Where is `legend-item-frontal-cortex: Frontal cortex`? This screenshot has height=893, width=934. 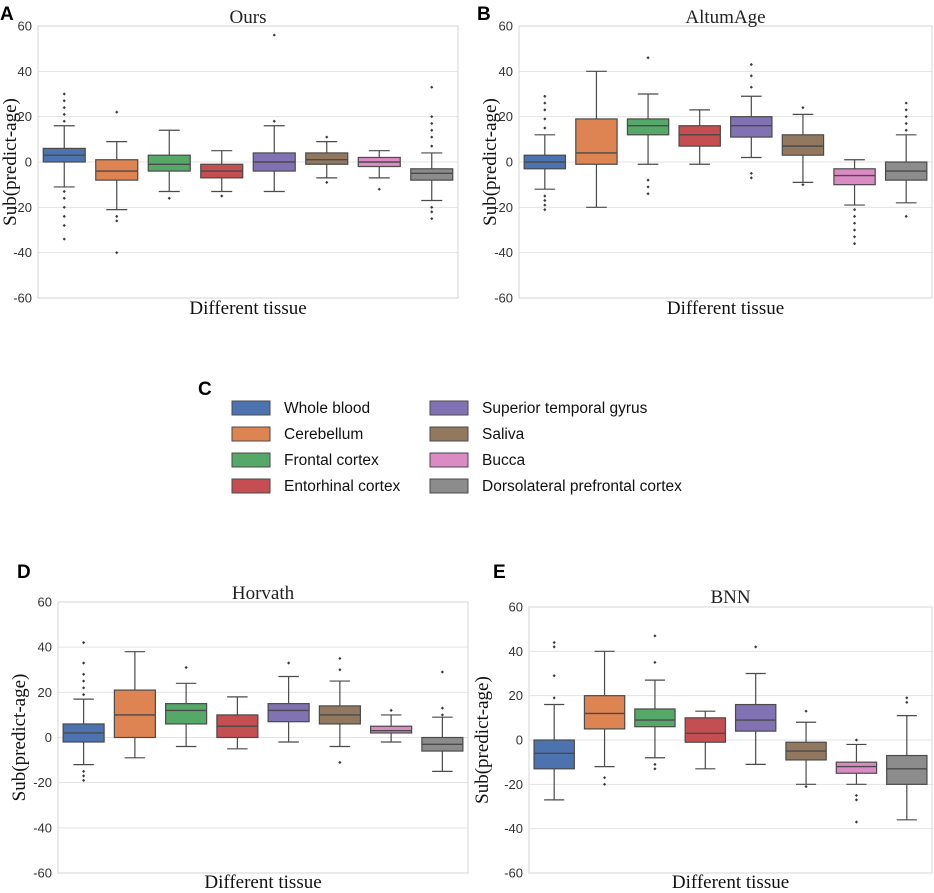
legend-item-frontal-cortex: Frontal cortex is located at coordinates (305, 460).